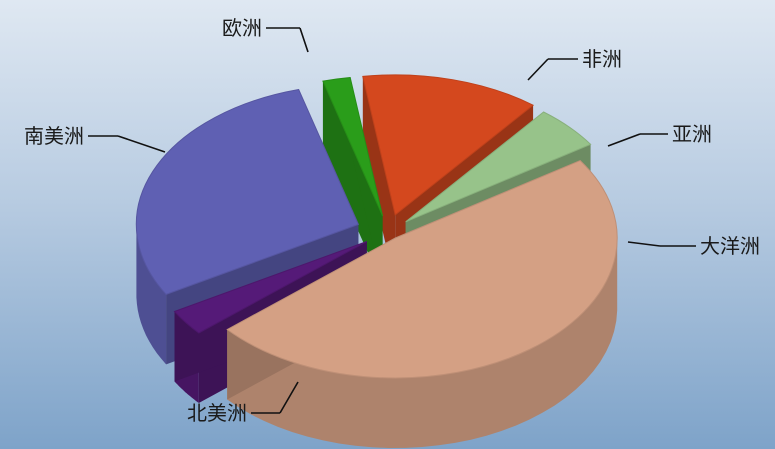 The height and width of the screenshot is (449, 775). Describe the element at coordinates (54, 136) in the screenshot. I see `slice-label-6: 南美洲` at that location.